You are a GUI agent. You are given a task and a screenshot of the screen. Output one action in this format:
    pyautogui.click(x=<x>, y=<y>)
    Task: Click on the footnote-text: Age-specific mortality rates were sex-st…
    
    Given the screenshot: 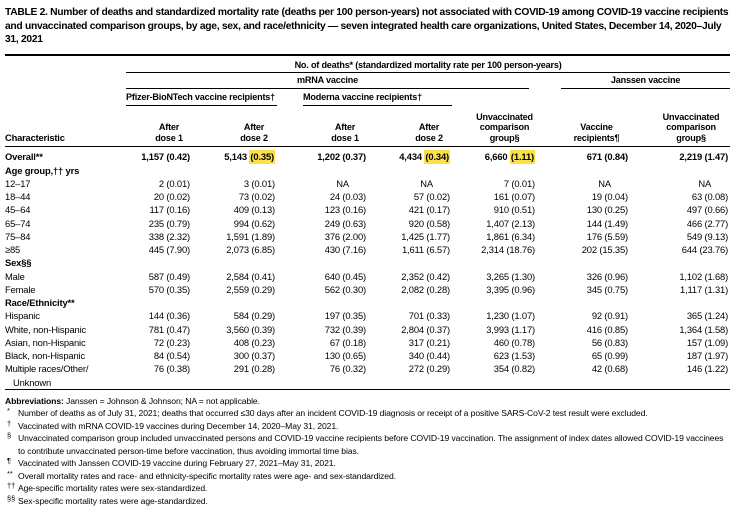 What is the action you would take?
    pyautogui.click(x=113, y=488)
    